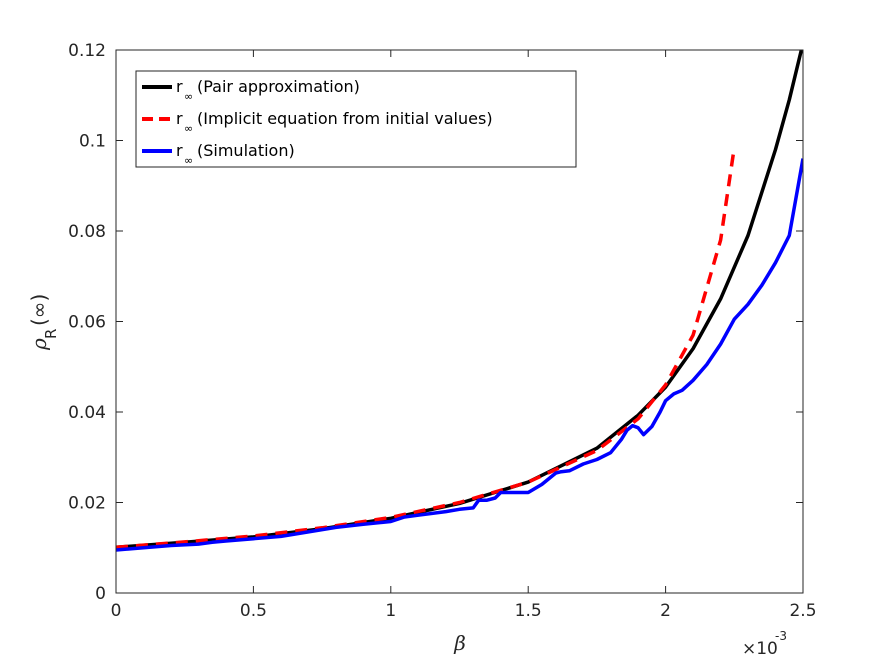  What do you see at coordinates (188, 96) in the screenshot?
I see `legend-subscript-0: ∞` at bounding box center [188, 96].